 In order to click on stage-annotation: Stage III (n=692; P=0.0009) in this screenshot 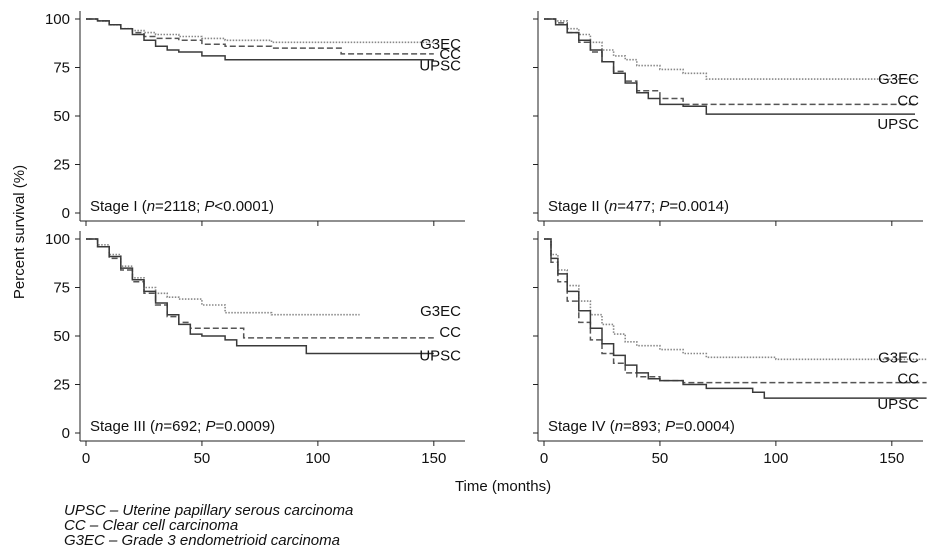, I will do `click(182, 426)`.